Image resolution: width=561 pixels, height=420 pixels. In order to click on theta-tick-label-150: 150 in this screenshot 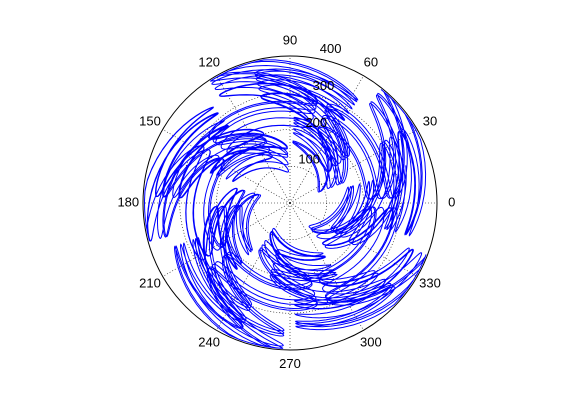, I will do `click(150, 121)`.